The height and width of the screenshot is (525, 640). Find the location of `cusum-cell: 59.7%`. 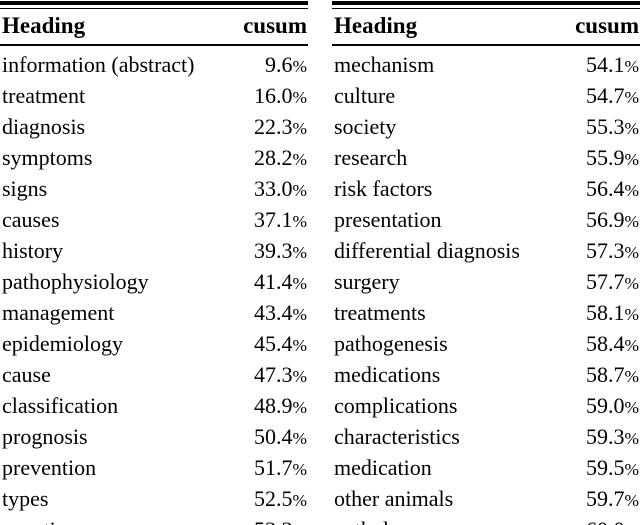

cusum-cell: 59.7% is located at coordinates (612, 498).